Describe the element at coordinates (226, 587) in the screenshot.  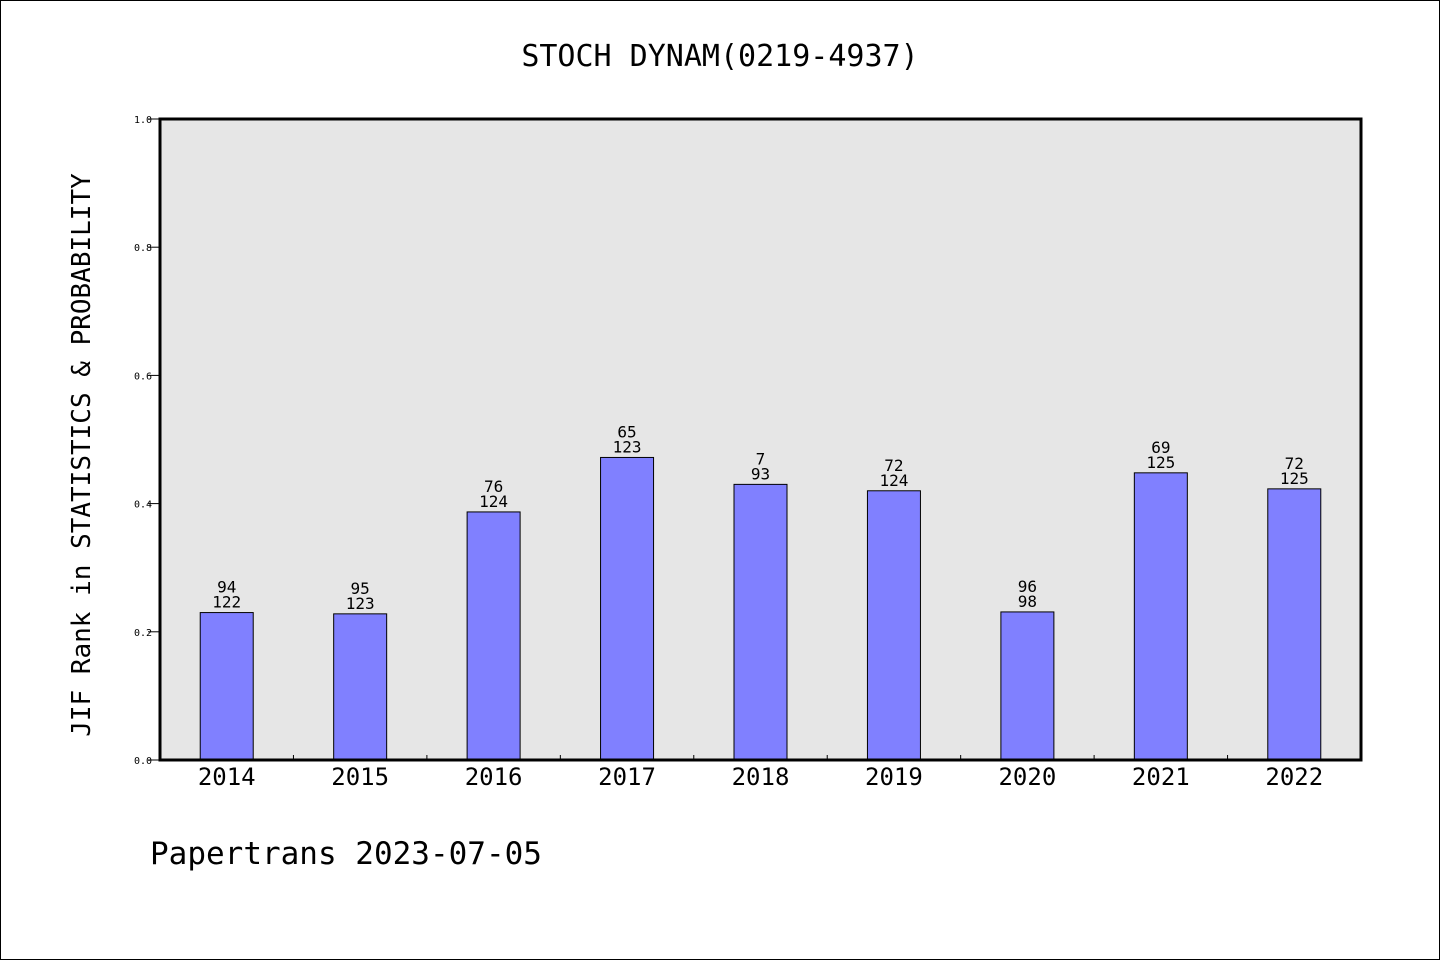
I see `bar-rank-label: 94` at that location.